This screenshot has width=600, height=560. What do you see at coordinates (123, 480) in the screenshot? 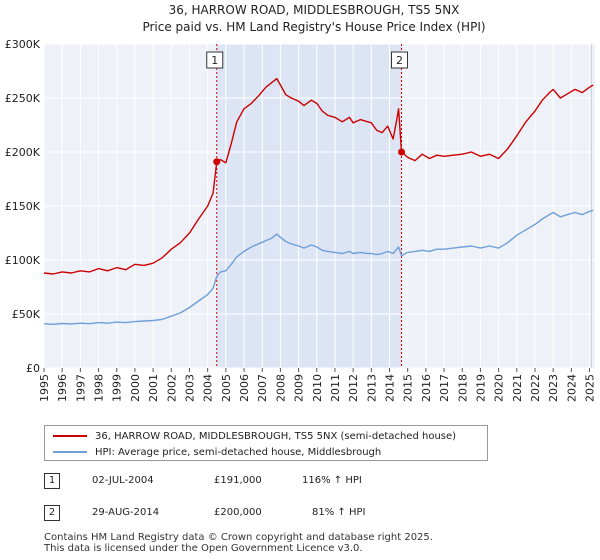
I see `transaction-date: 02-JUL-2004` at bounding box center [123, 480].